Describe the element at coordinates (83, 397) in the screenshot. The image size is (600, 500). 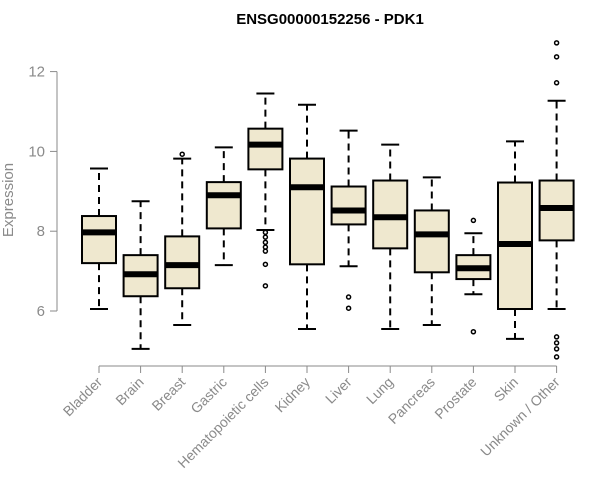
I see `x-tick-label: Bladder` at that location.